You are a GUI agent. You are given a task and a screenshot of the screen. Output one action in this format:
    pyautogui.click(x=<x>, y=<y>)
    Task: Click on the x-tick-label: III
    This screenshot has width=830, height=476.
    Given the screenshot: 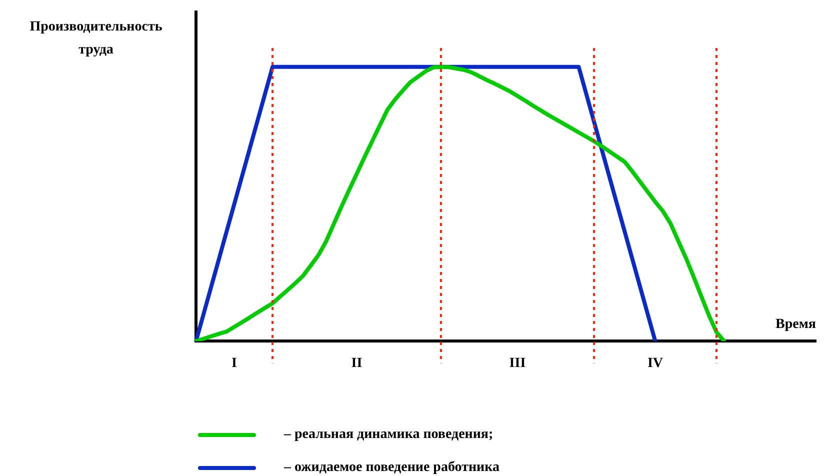 What is the action you would take?
    pyautogui.click(x=517, y=364)
    